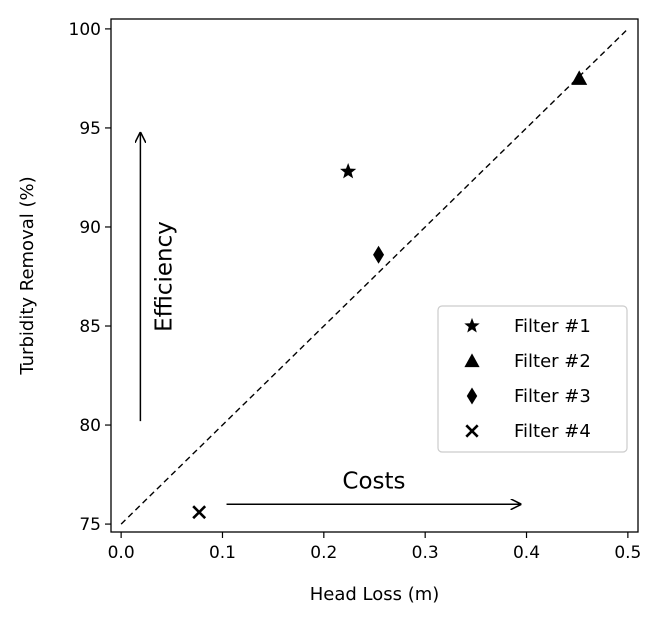 This screenshot has height=622, width=663. Describe the element at coordinates (90, 129) in the screenshot. I see `y-tick-label: 95` at that location.